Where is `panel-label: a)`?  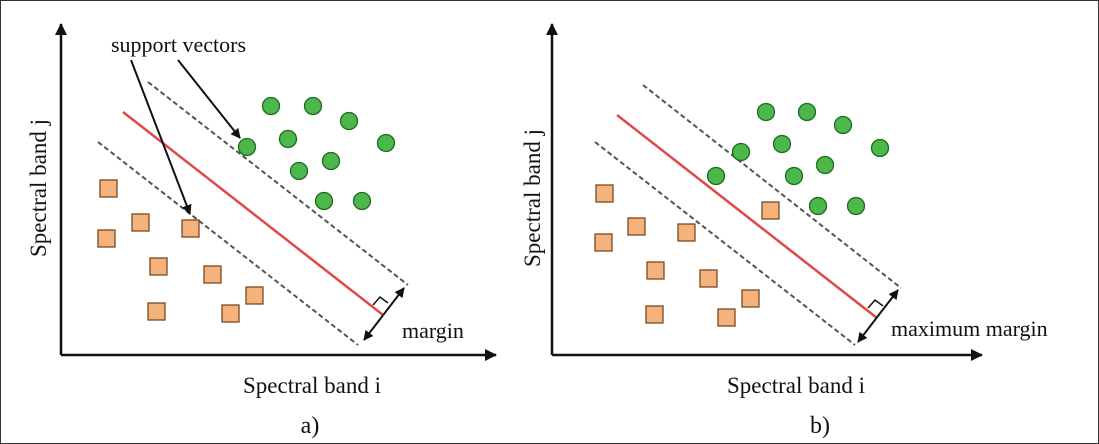
panel-label: a) is located at coordinates (310, 426).